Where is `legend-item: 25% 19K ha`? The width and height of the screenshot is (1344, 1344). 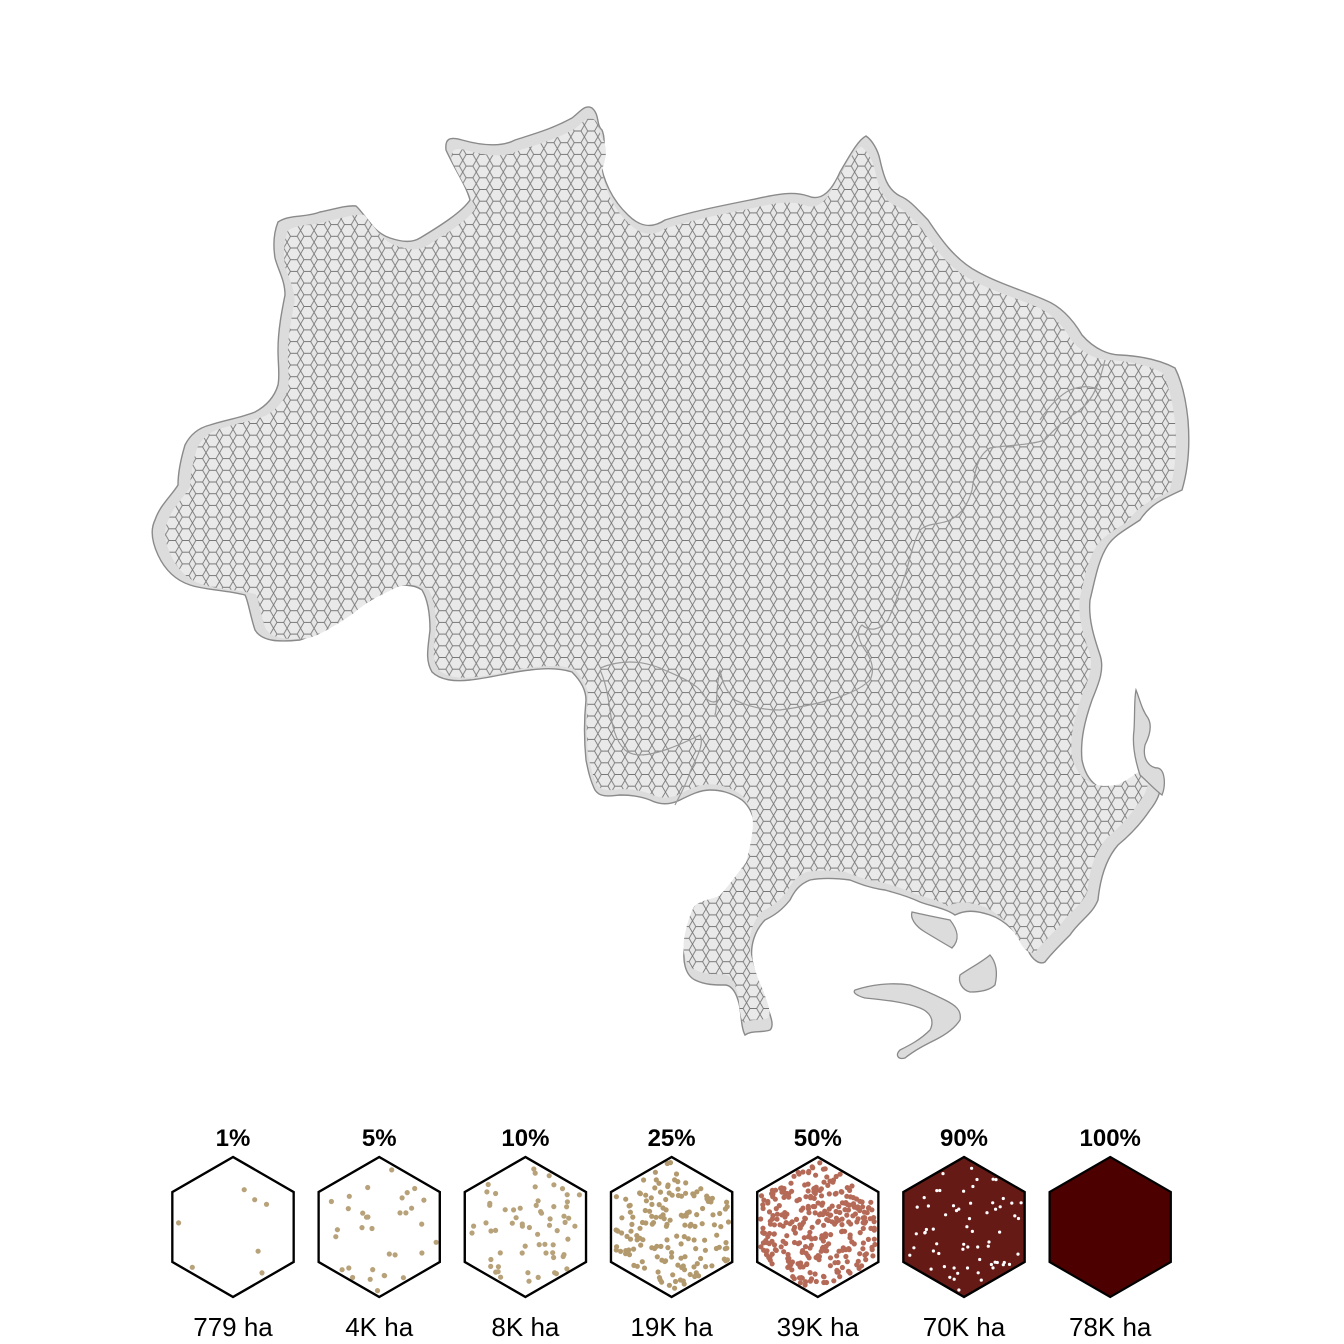
legend-item: 25% 19K ha is located at coordinates (671, 1233).